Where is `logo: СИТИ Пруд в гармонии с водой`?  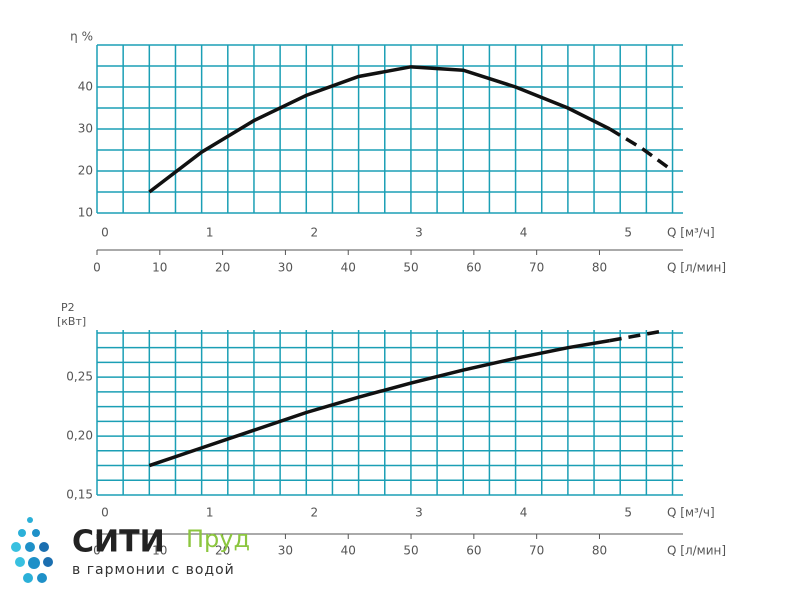
logo: СИТИ Пруд в гармонии с водой is located at coordinates (130, 550).